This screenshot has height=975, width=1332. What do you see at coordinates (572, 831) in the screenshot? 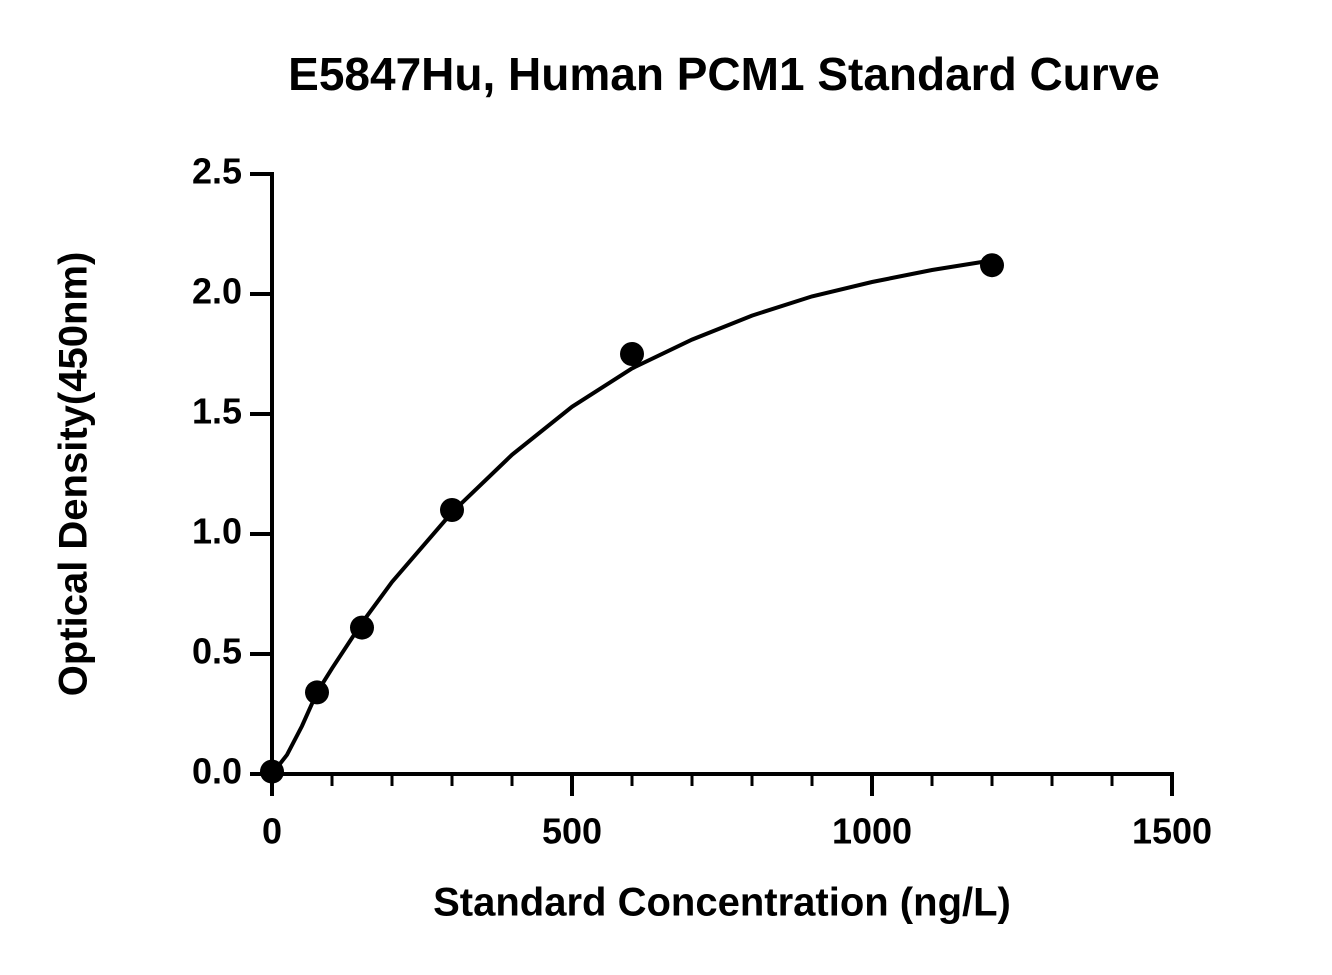
I see `x-tick-label: 500` at bounding box center [572, 831].